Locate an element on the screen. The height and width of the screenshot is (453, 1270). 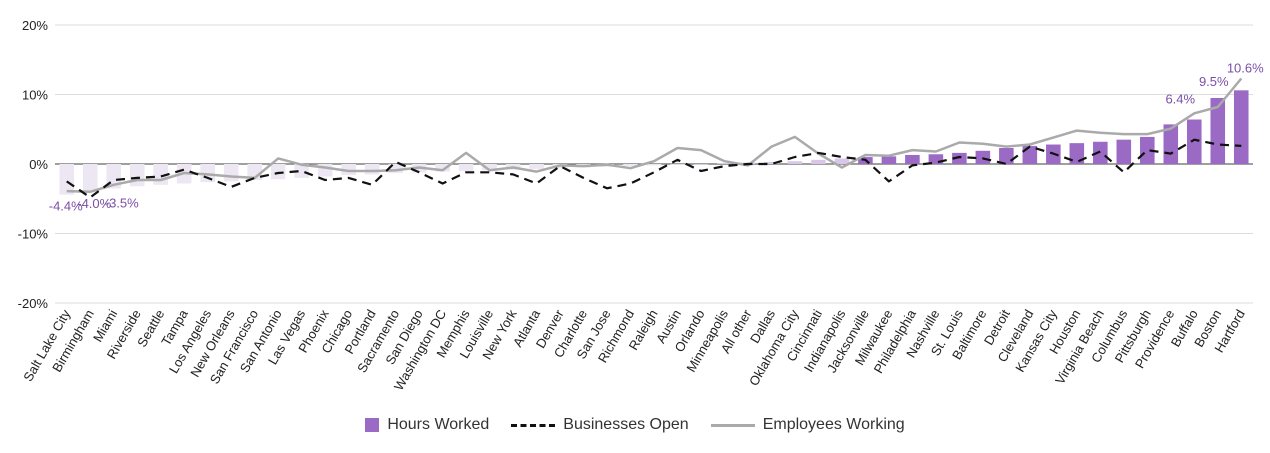
legend-swatch-businesses-open is located at coordinates (533, 425).